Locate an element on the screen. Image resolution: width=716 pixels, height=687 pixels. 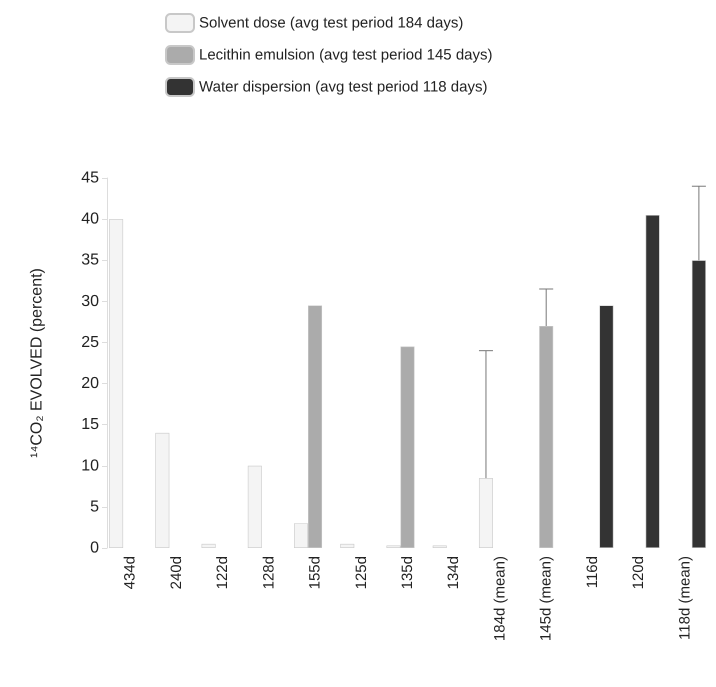
y-tick-label: 15 is located at coordinates (90, 425).